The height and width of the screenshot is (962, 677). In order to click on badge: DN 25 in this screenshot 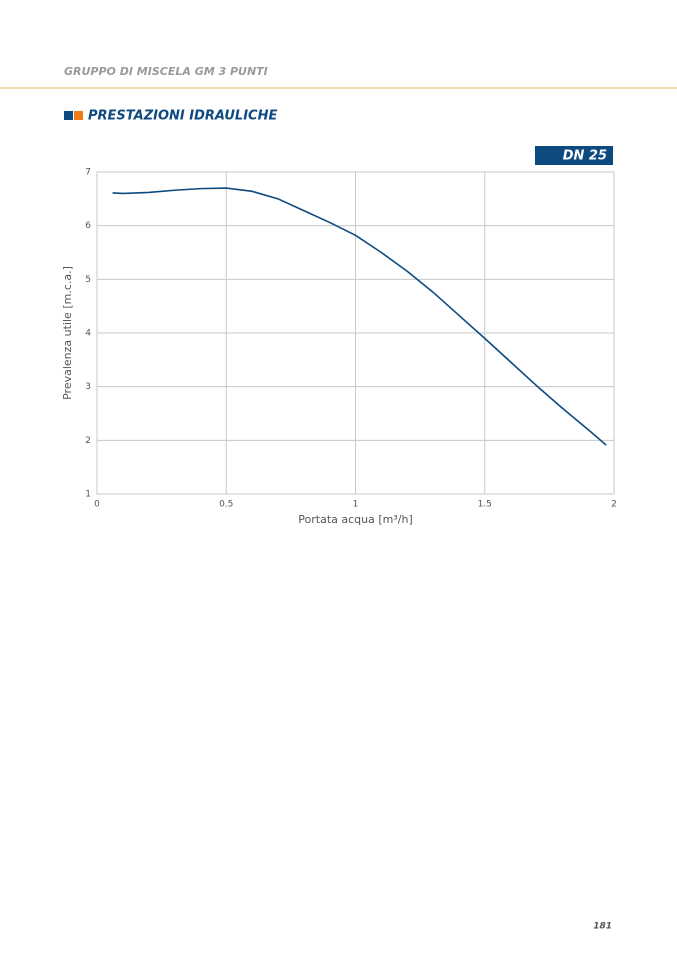, I will do `click(585, 156)`.